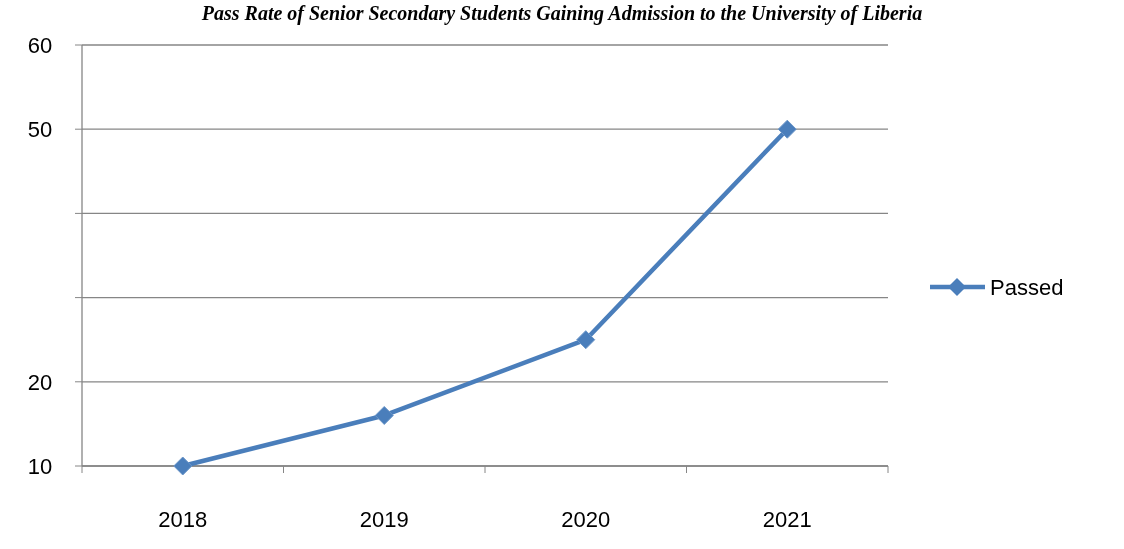 The width and height of the screenshot is (1124, 549). Describe the element at coordinates (40, 466) in the screenshot. I see `y-tick-label: 10` at that location.